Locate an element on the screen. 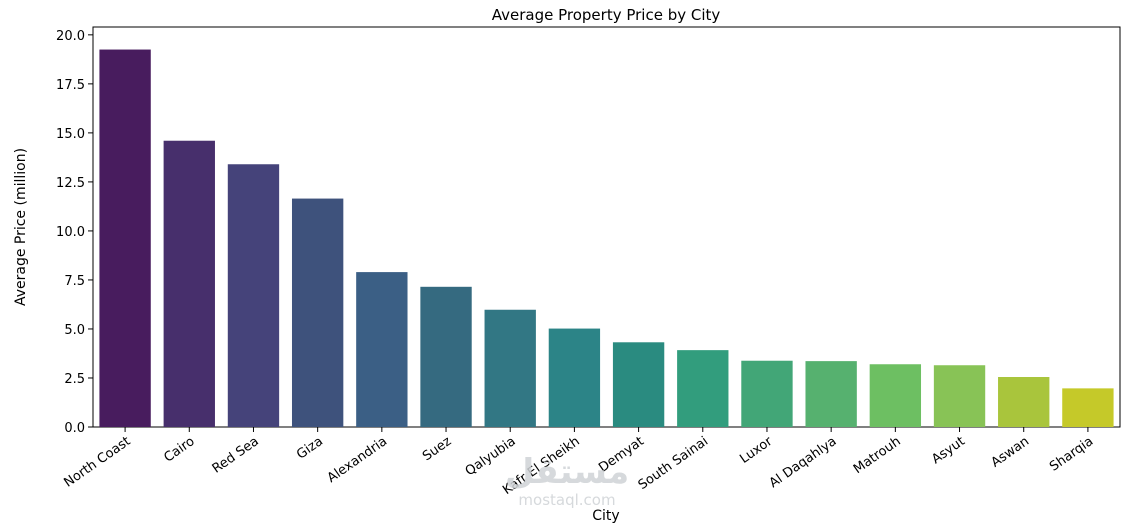  x-tick-label-10: Luxor is located at coordinates (756, 450).